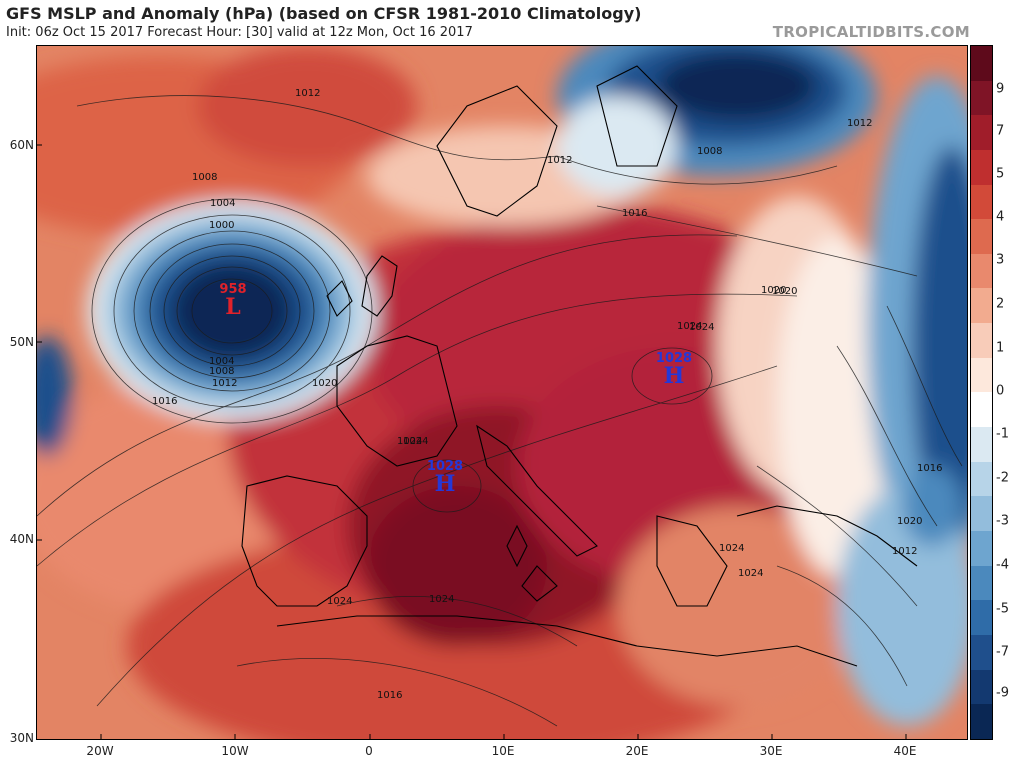 This screenshot has width=1024, height=758. What do you see at coordinates (369, 751) in the screenshot?
I see `lon-label-0: 0` at bounding box center [369, 751].